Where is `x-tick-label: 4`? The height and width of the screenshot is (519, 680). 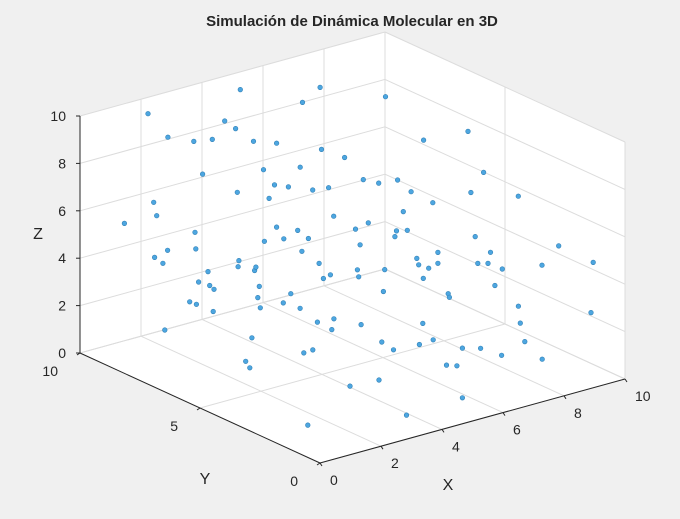 x-tick-label: 4 is located at coordinates (456, 446).